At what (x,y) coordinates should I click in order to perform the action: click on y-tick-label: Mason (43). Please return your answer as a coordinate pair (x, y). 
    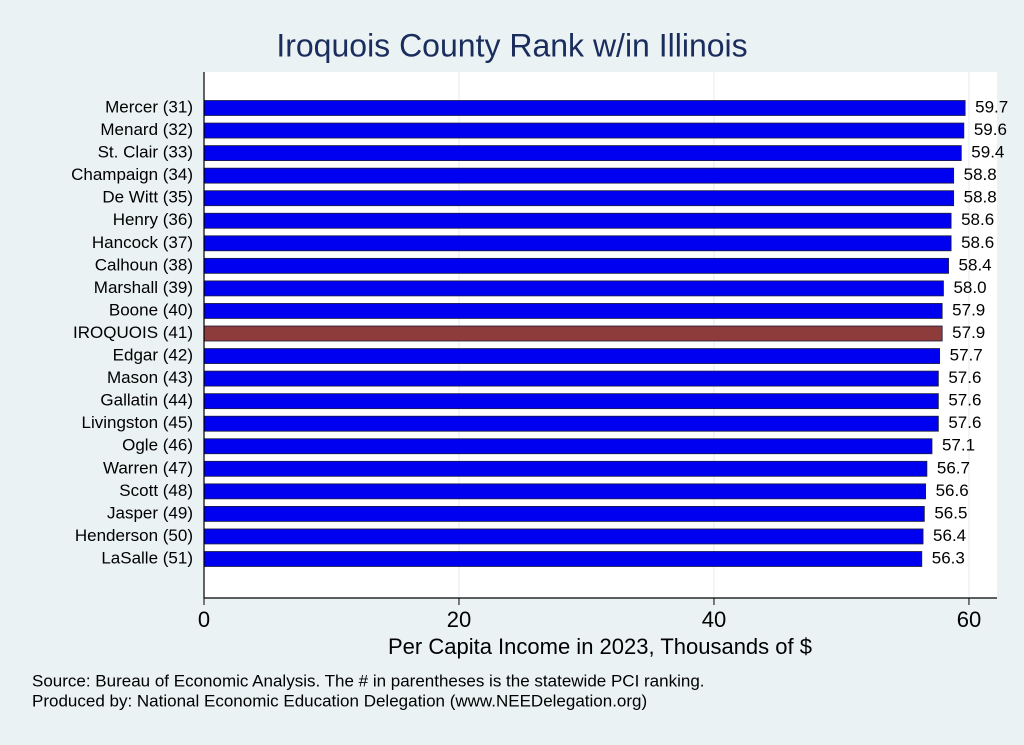
    Looking at the image, I should click on (150, 377).